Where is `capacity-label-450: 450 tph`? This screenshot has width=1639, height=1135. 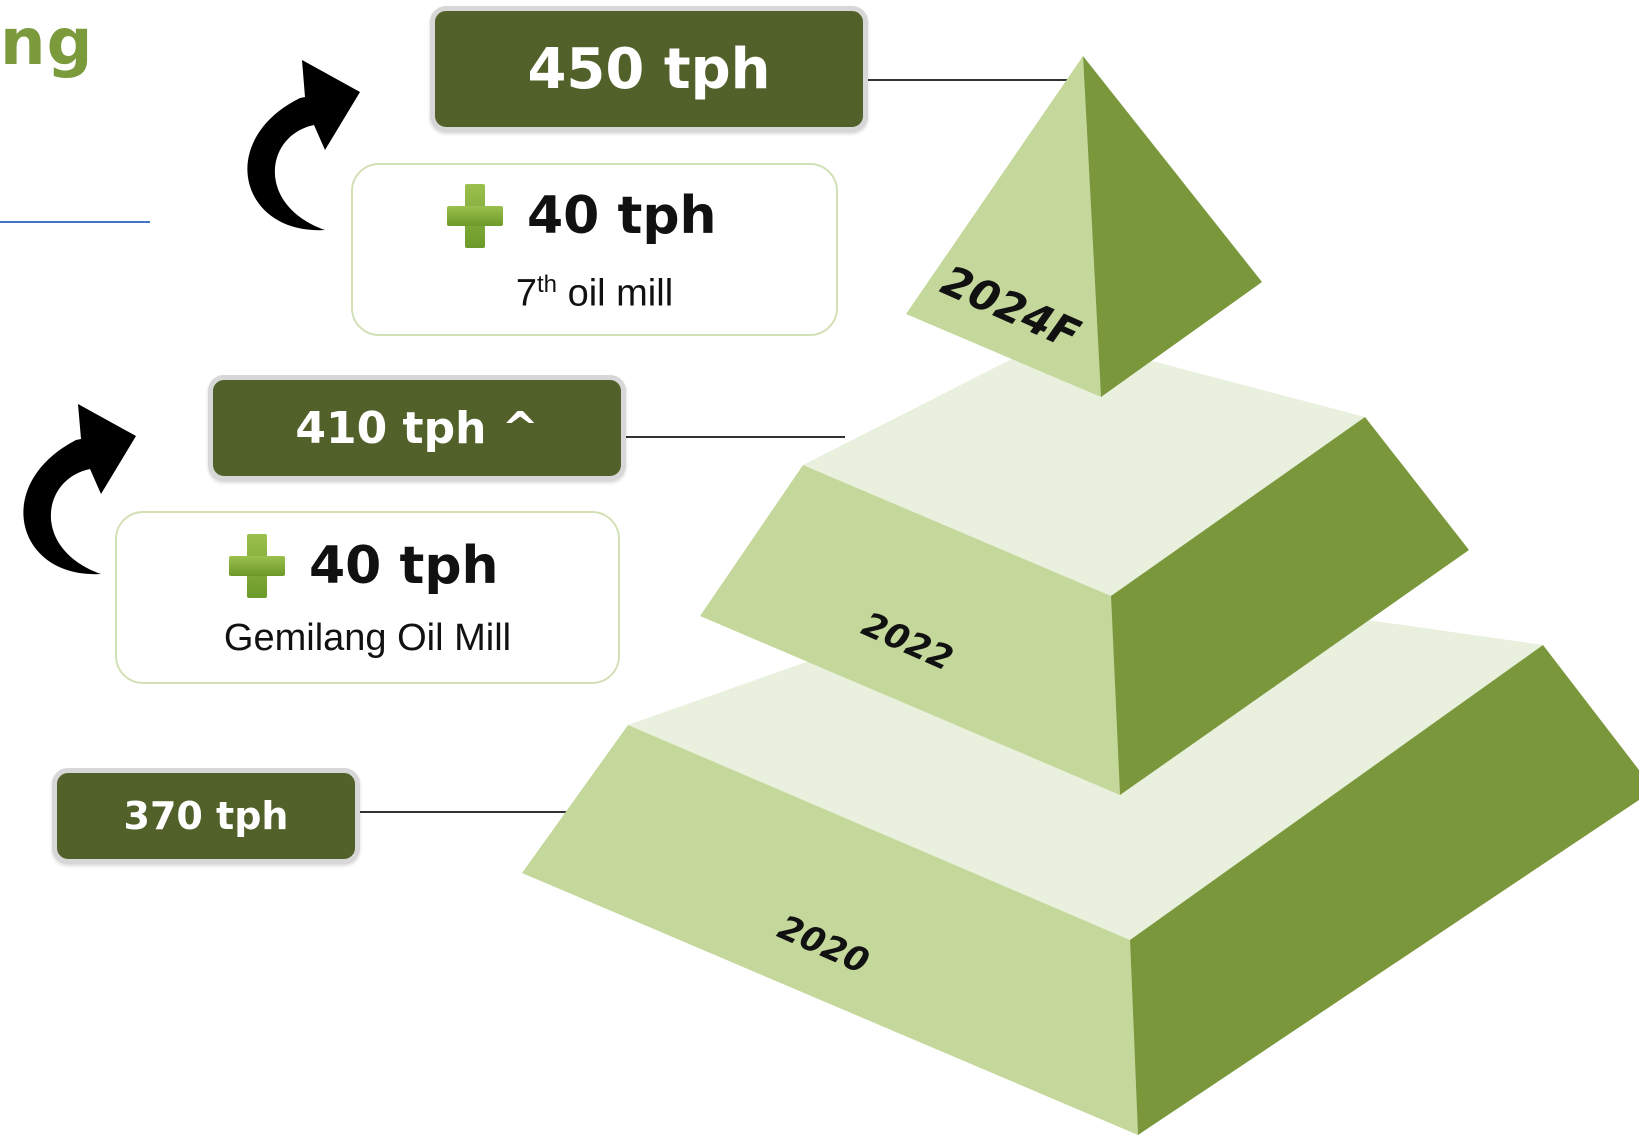
capacity-label-450: 450 tph is located at coordinates (649, 69).